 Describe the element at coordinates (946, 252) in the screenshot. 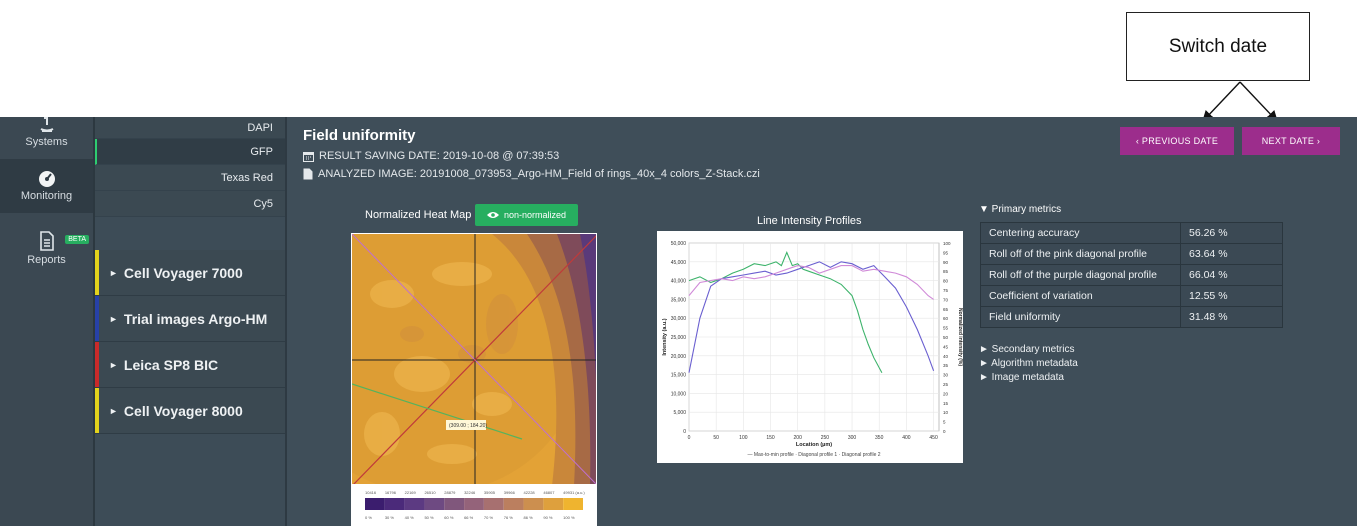

I see `y2-tick-label: 95` at that location.